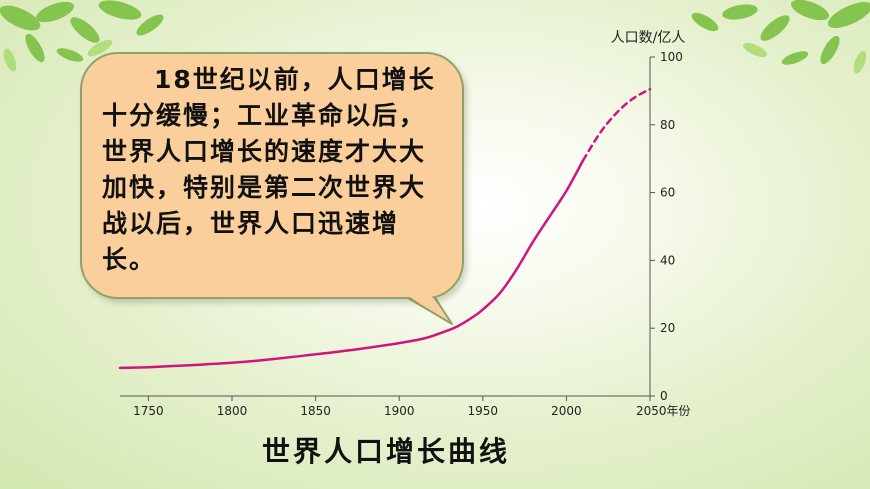  I want to click on x-tick-label: 1900, so click(399, 411).